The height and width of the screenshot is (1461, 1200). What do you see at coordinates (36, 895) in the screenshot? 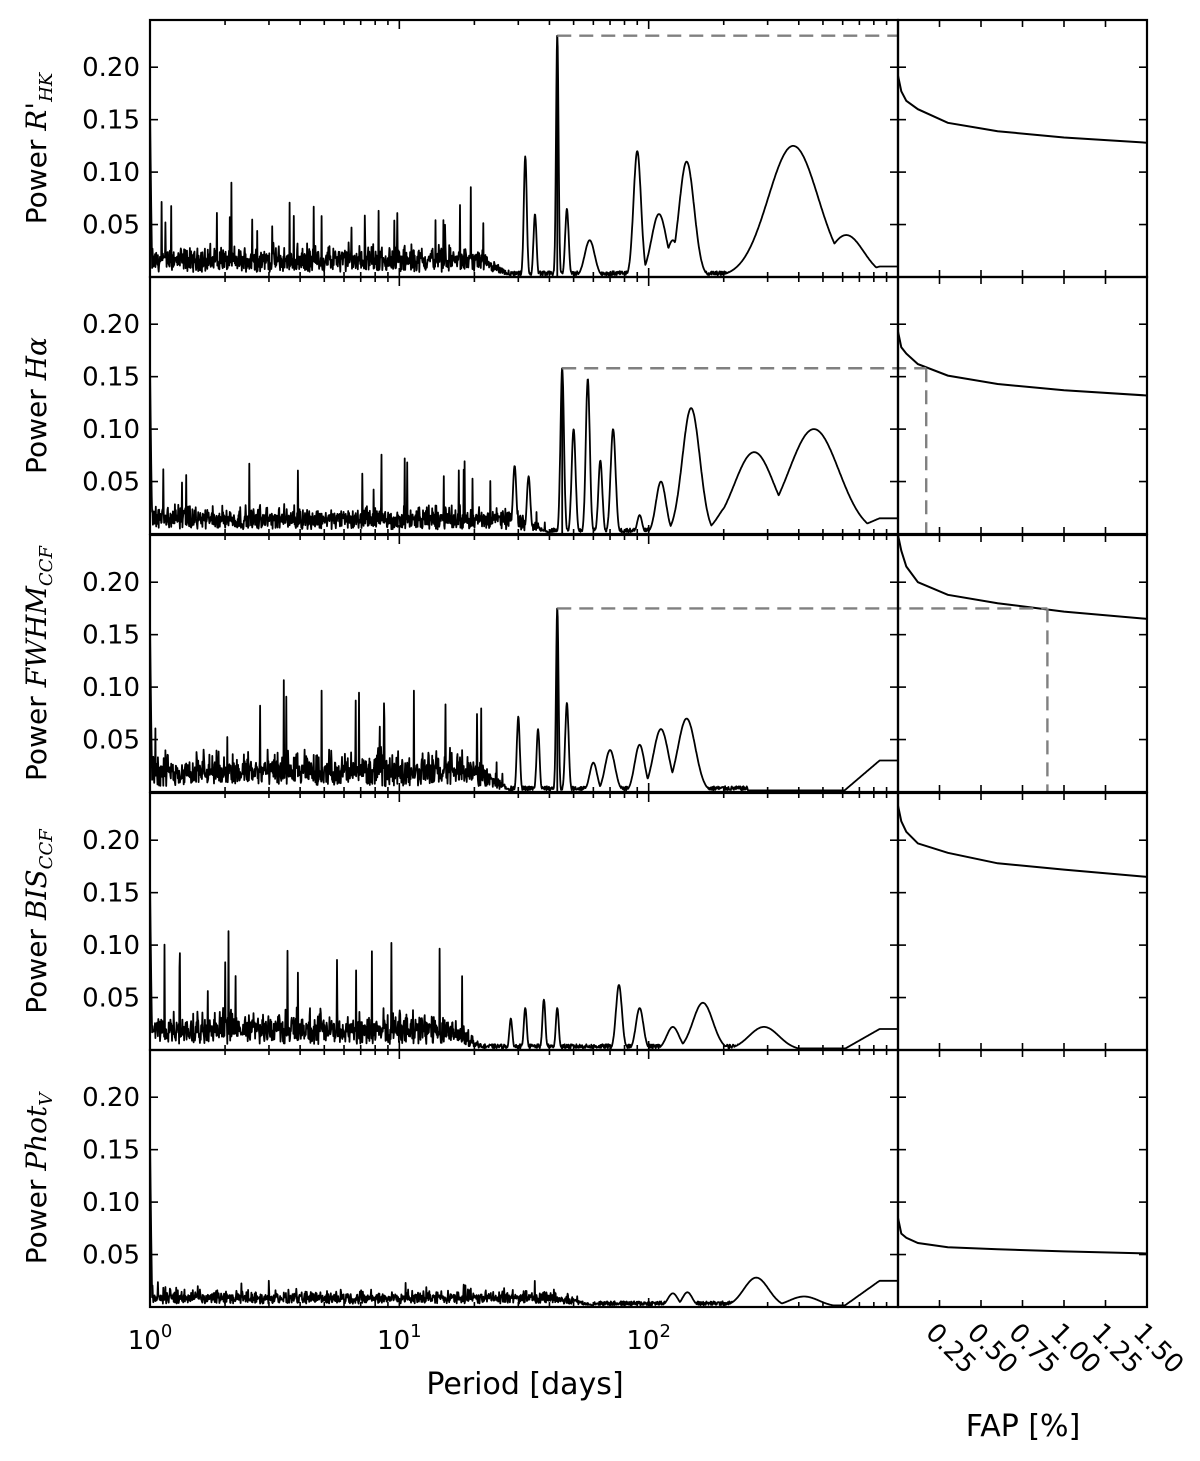
I see `y-axis-label-symbol: BIS` at bounding box center [36, 895].